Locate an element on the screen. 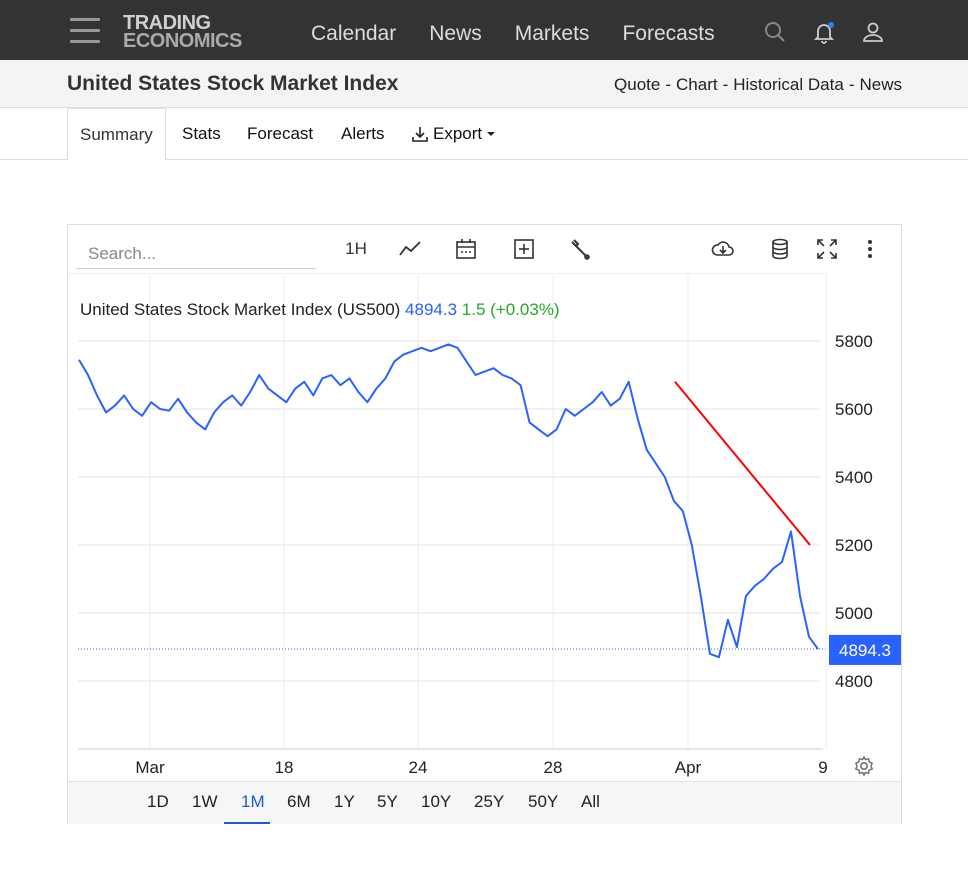 This screenshot has height=874, width=968. range-10y: 10Y is located at coordinates (436, 801).